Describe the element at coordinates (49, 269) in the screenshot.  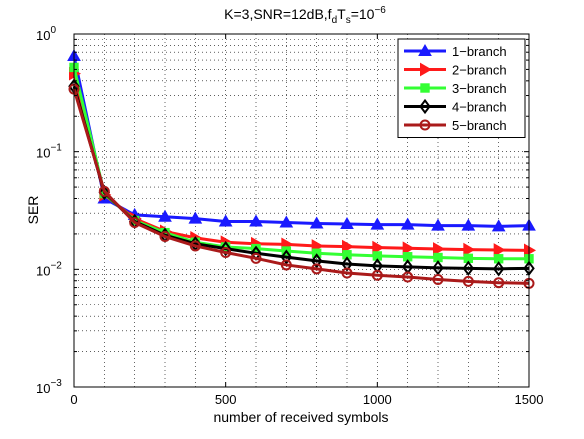
I see `y-tick-label: 10⁻²` at that location.